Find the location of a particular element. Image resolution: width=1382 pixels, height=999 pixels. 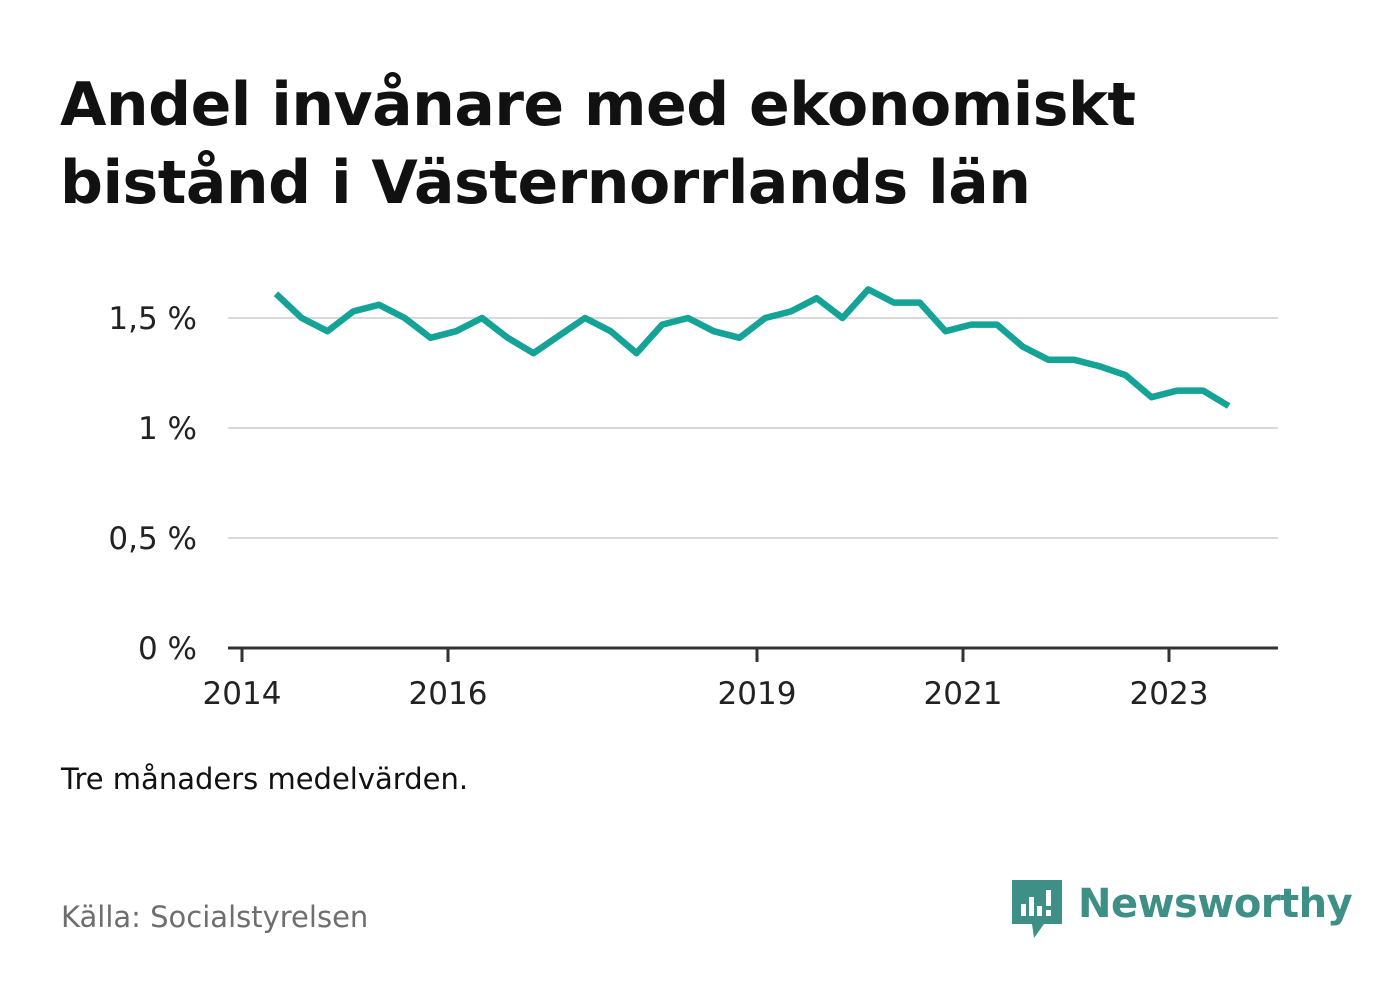

x-axis-ticks: 2014 2016 2019 2021 2023 is located at coordinates (706, 680).